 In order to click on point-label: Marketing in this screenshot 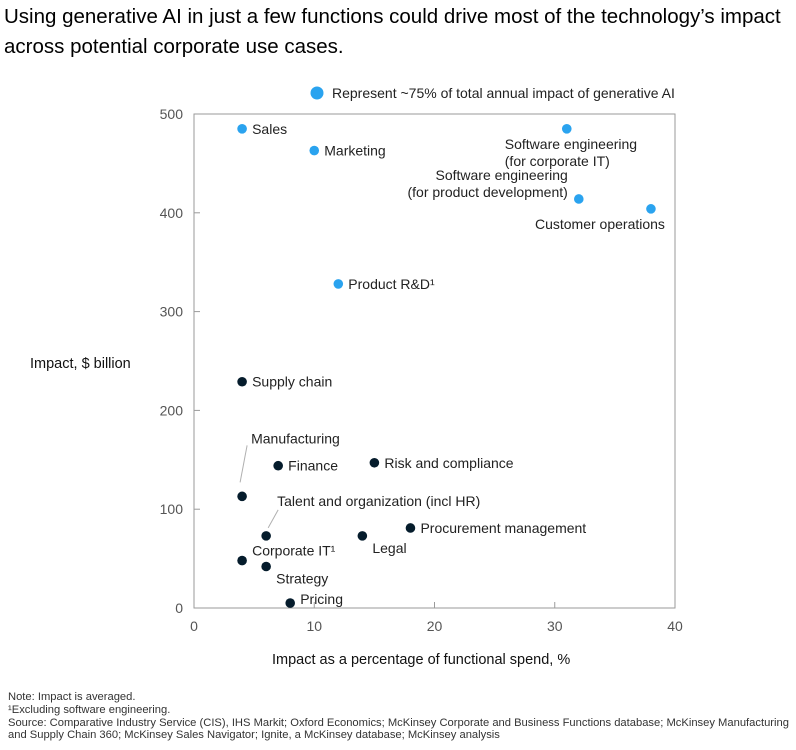, I will do `click(354, 151)`.